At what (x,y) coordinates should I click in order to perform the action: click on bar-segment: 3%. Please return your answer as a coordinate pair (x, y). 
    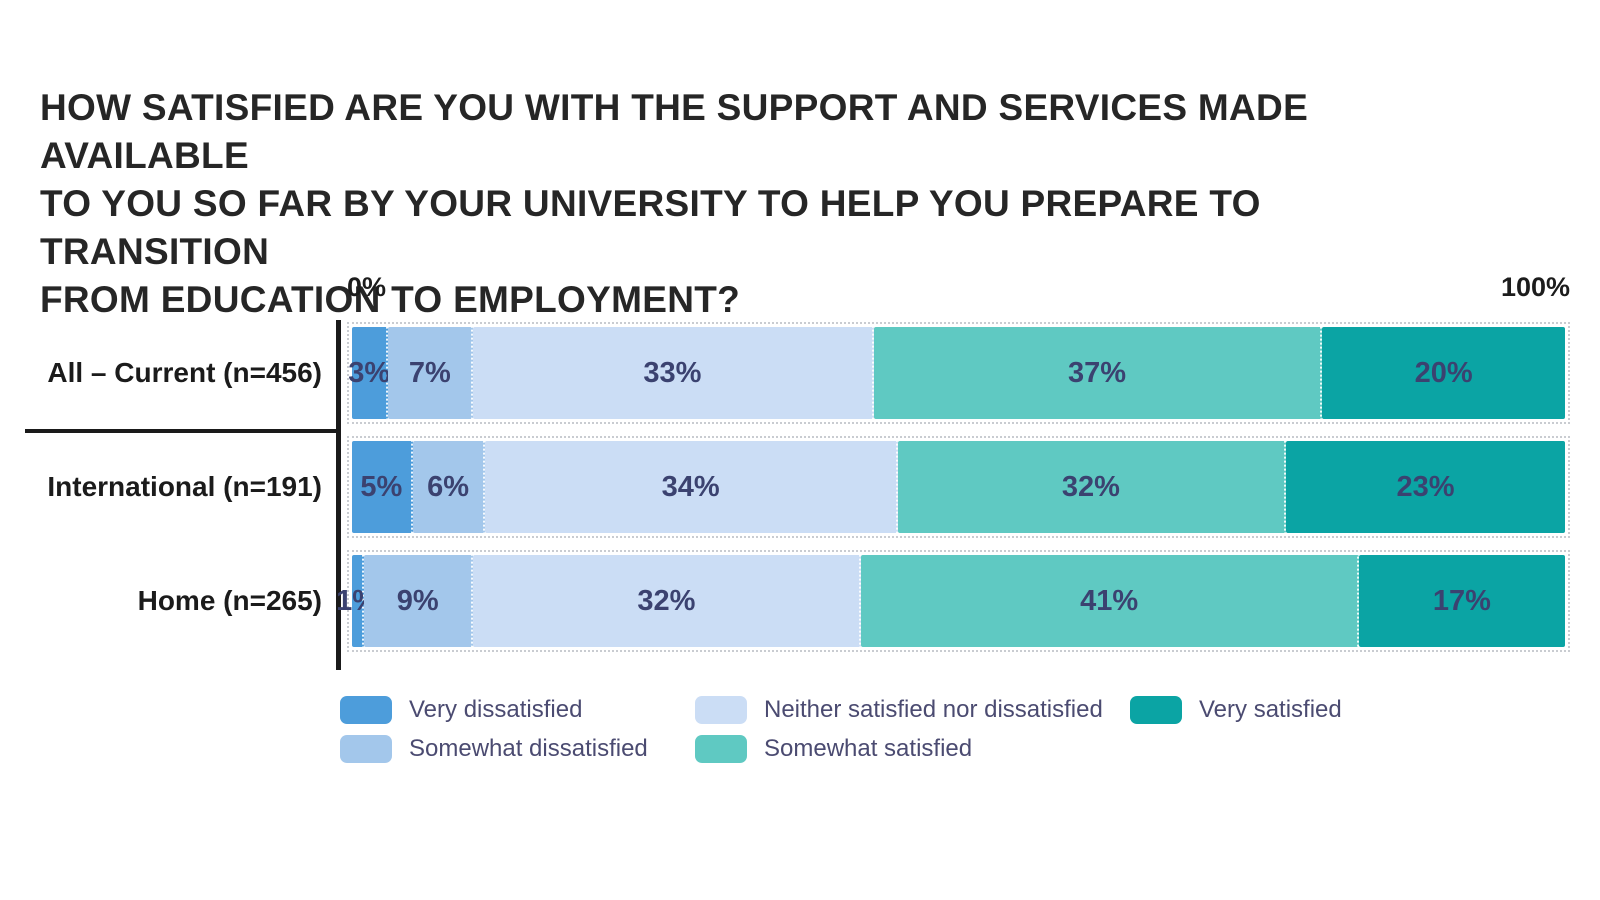
    Looking at the image, I should click on (369, 373).